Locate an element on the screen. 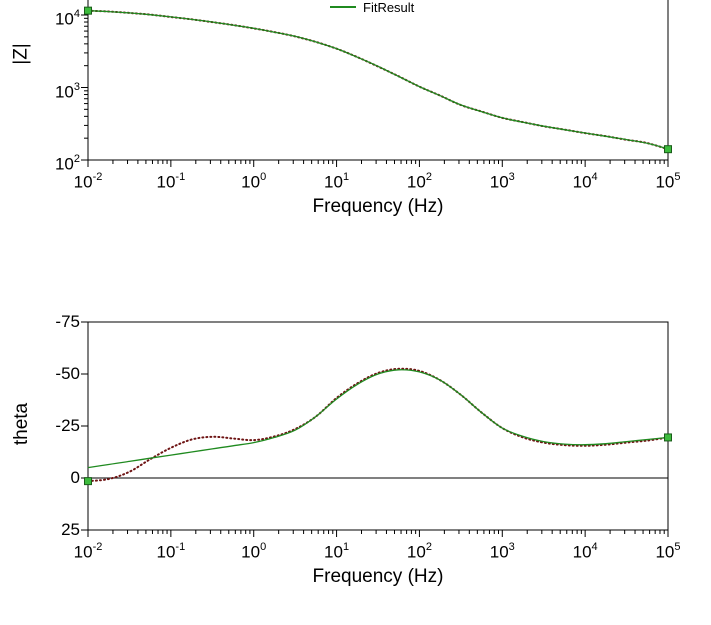  fit-line-swatch is located at coordinates (343, 7).